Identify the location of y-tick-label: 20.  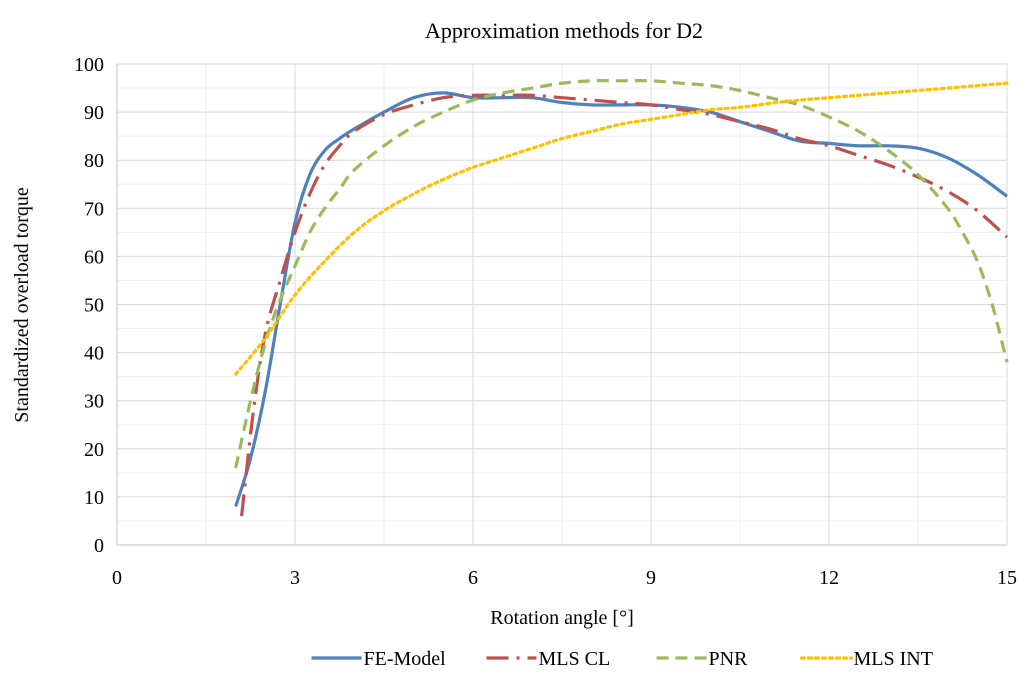
(94, 450).